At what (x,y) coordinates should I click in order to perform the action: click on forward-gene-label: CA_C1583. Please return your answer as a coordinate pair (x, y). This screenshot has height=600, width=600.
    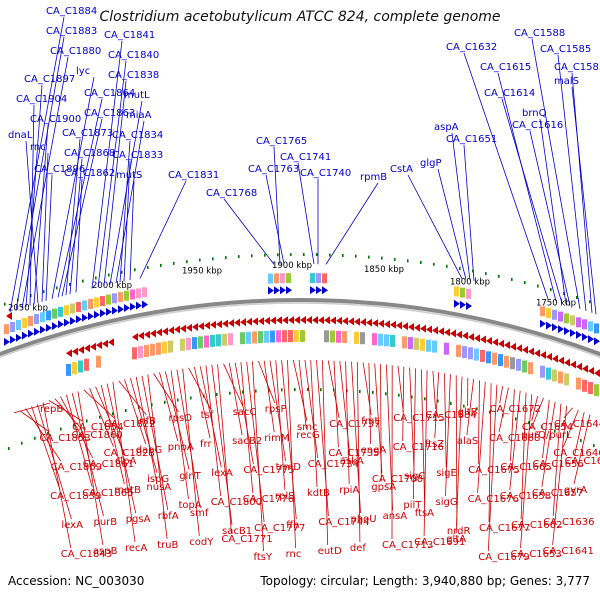
    Looking at the image, I should click on (577, 67).